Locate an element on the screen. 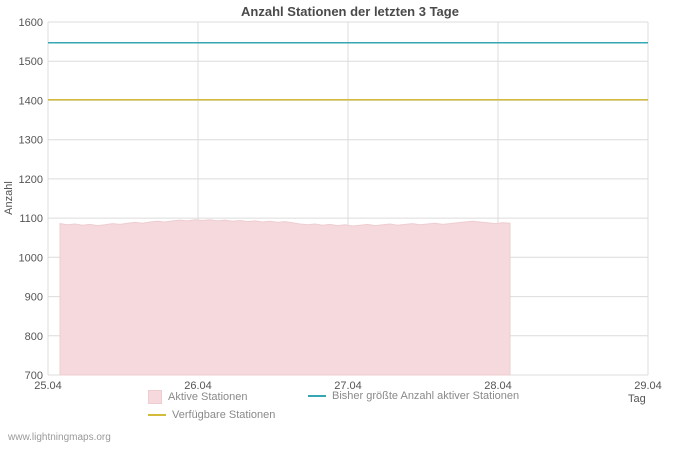 The width and height of the screenshot is (700, 450). legend-item-active-stations: Aktive Stationen is located at coordinates (198, 397).